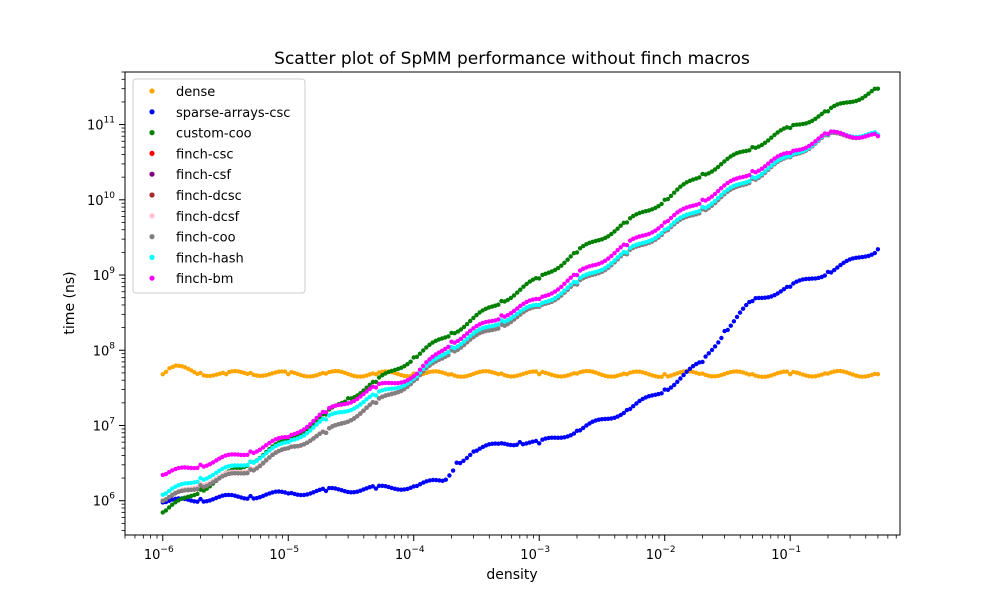  What do you see at coordinates (104, 350) in the screenshot?
I see `y-tick-label: 10⁸` at bounding box center [104, 350].